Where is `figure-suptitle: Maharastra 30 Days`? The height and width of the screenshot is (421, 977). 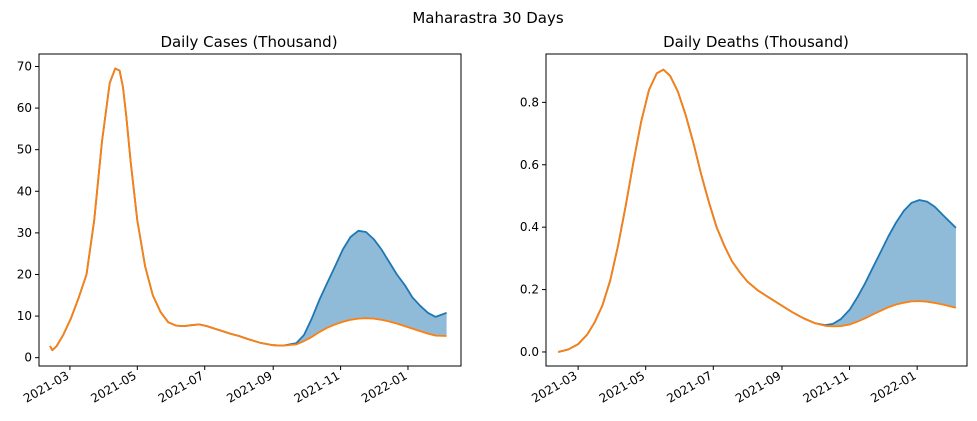
figure-suptitle: Maharastra 30 Days is located at coordinates (487, 18).